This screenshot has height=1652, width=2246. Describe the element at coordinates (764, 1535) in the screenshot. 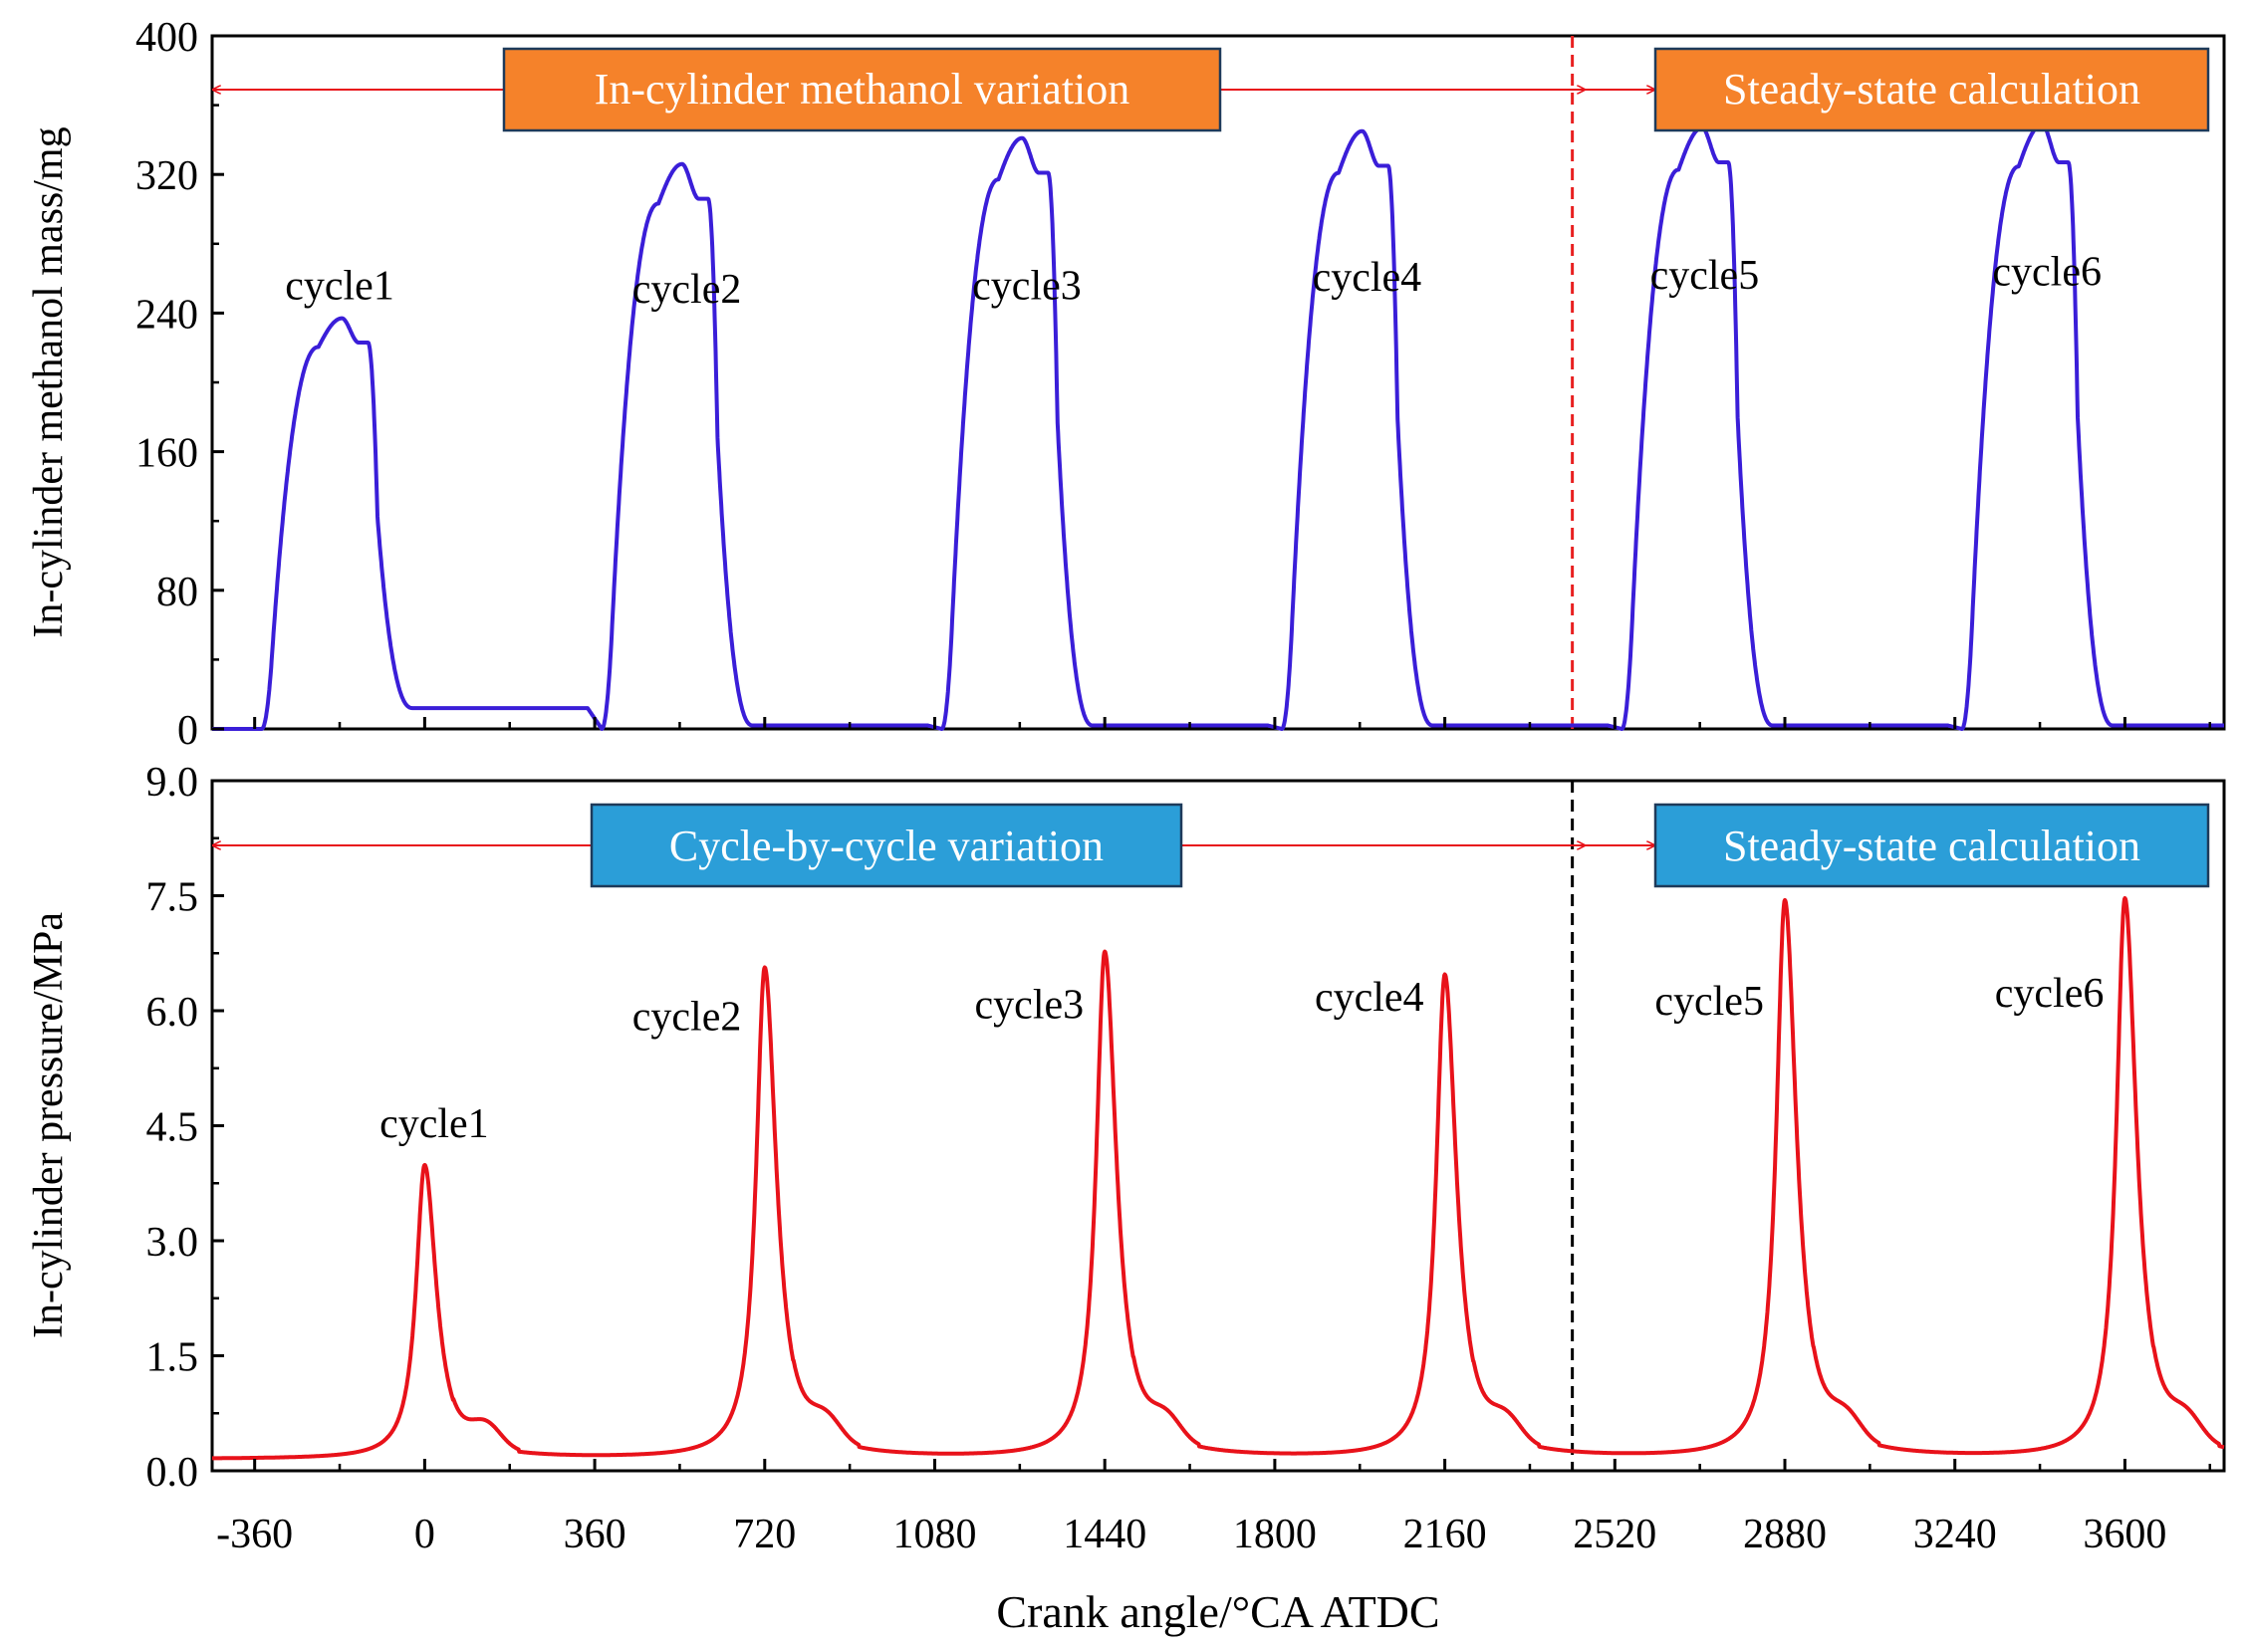

I see `xtick-label: 720` at that location.